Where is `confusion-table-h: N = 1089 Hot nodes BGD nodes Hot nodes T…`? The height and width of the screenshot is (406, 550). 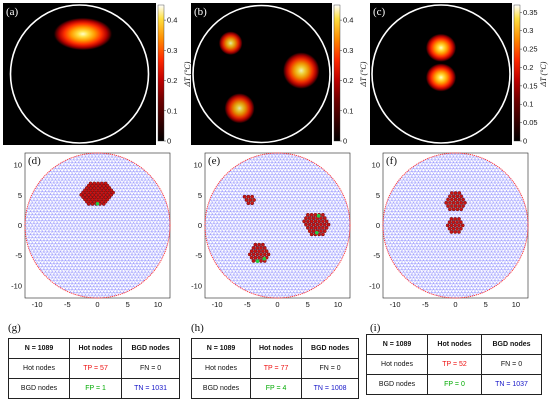 confusion-table-h: N = 1089 Hot nodes BGD nodes Hot nodes T… is located at coordinates (275, 368).